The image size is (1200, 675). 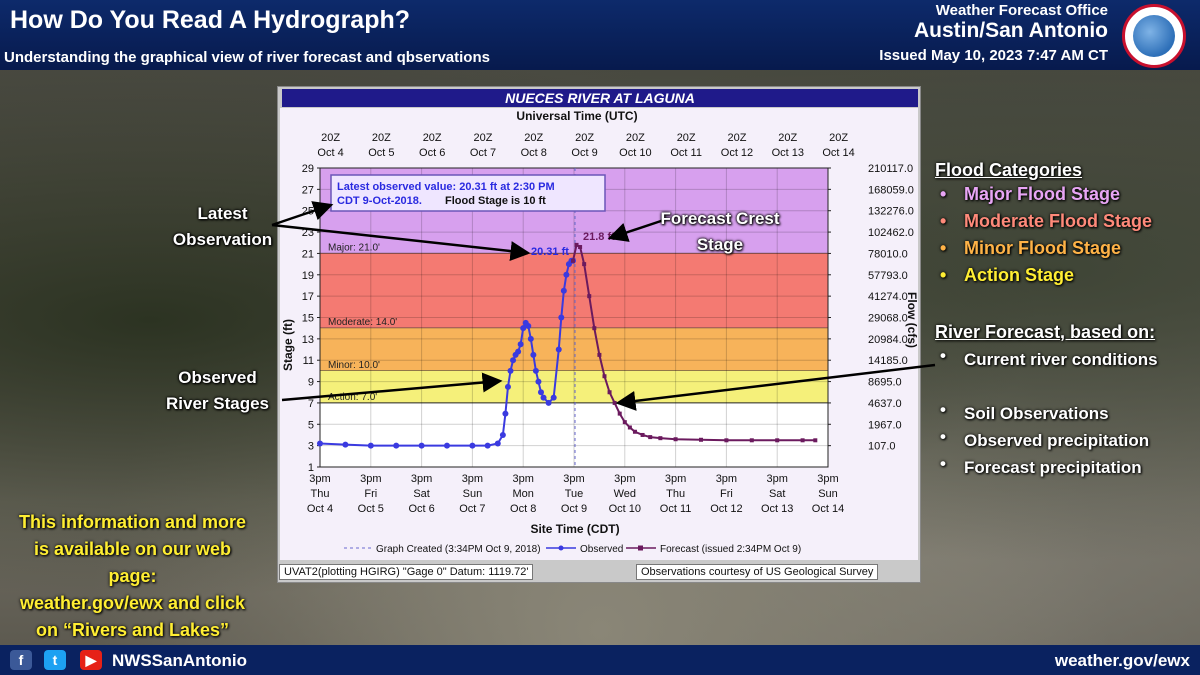 I want to click on city-label: Austin/San Antonio, so click(x=1010, y=30).